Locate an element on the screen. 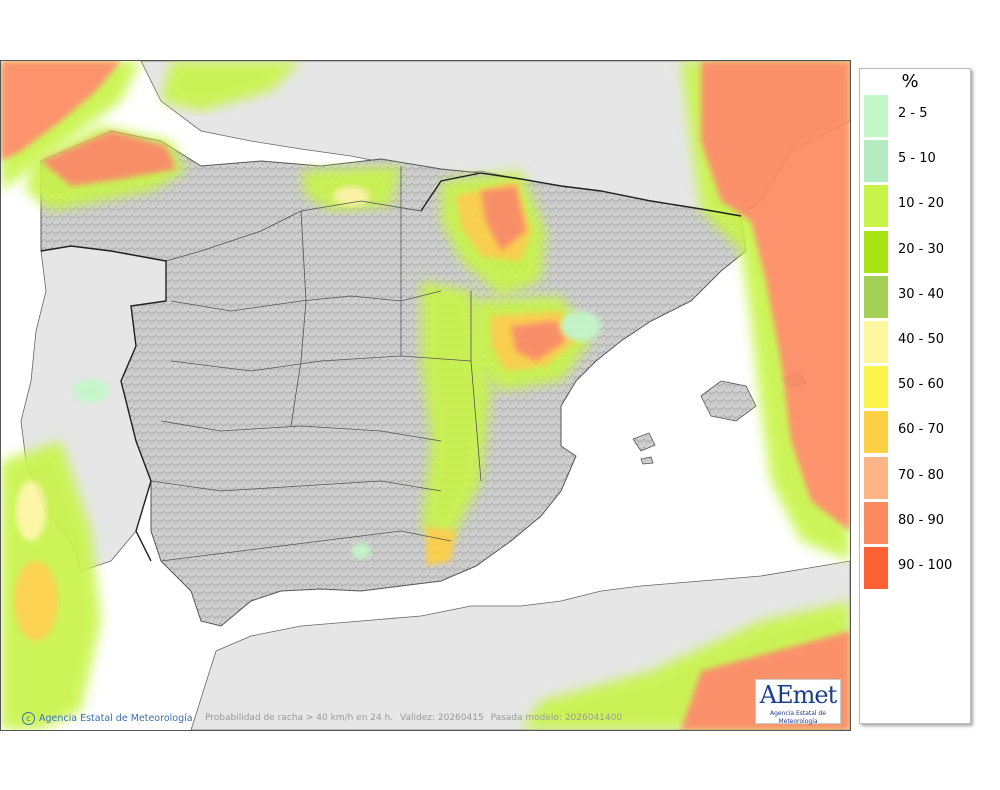 Image resolution: width=1000 pixels, height=790 pixels. legend-item: 40 - 50 is located at coordinates (916, 342).